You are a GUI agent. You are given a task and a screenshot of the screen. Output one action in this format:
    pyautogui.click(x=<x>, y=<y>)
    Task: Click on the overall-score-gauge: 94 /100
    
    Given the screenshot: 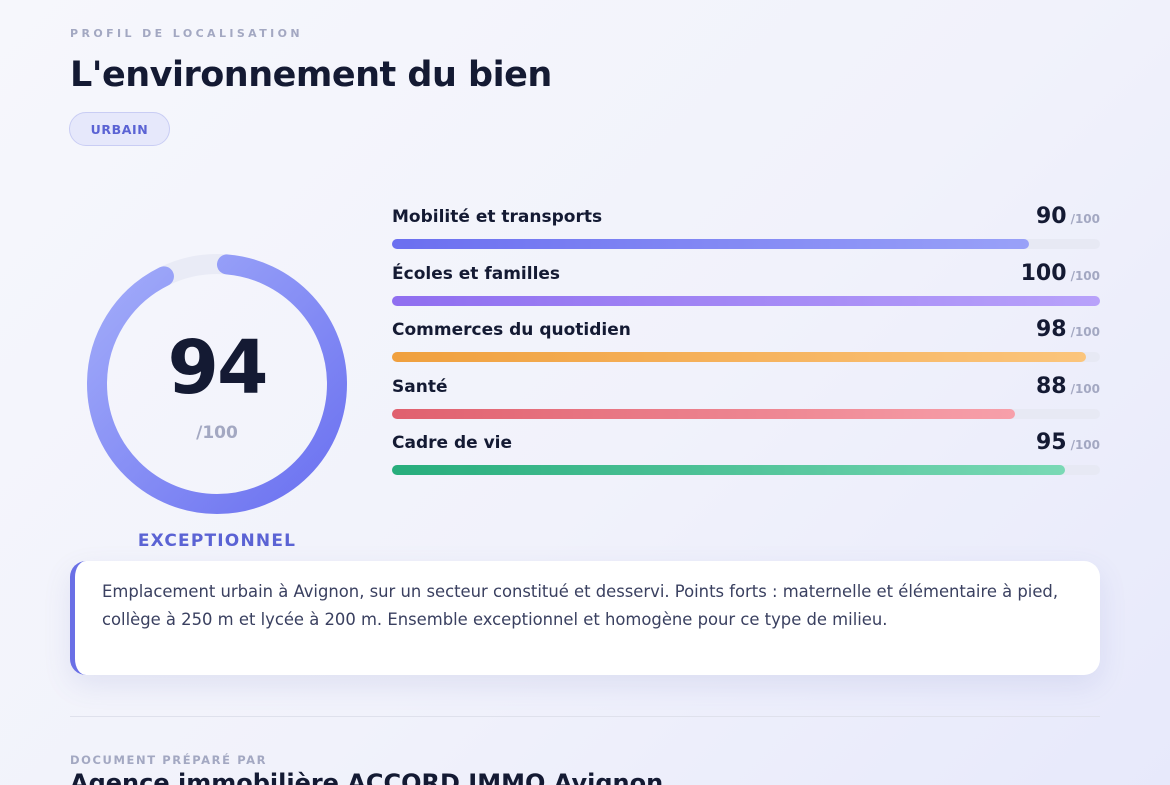 What is the action you would take?
    pyautogui.click(x=217, y=384)
    